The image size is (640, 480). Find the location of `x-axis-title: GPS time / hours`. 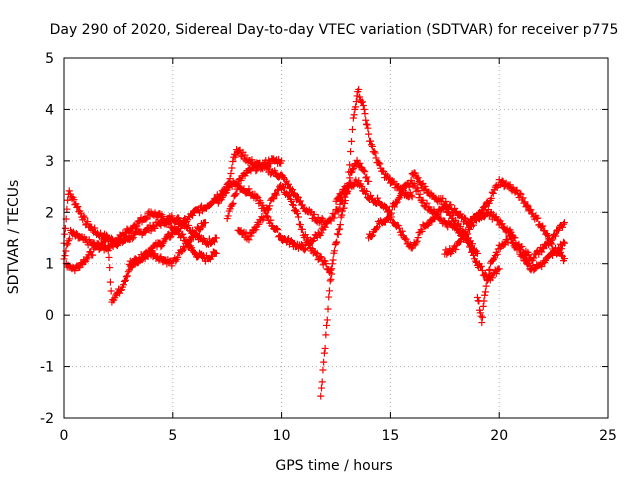

x-axis-title: GPS time / hours is located at coordinates (333, 466).